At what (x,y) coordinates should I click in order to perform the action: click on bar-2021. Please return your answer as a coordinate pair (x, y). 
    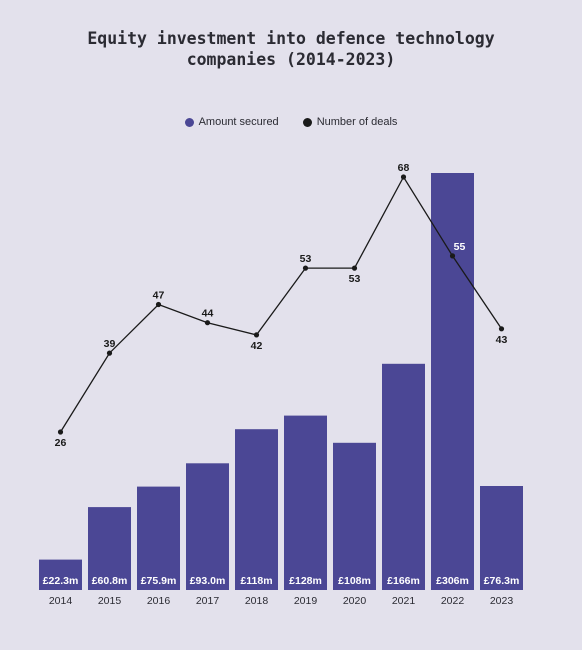
    Looking at the image, I should click on (403, 476).